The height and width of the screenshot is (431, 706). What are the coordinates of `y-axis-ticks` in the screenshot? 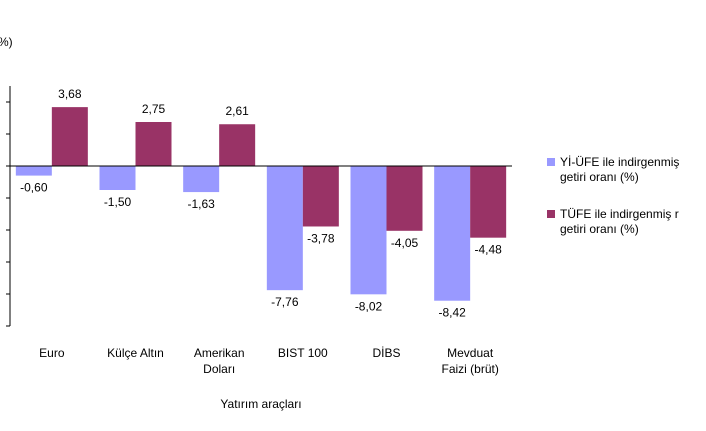 It's located at (8, 214).